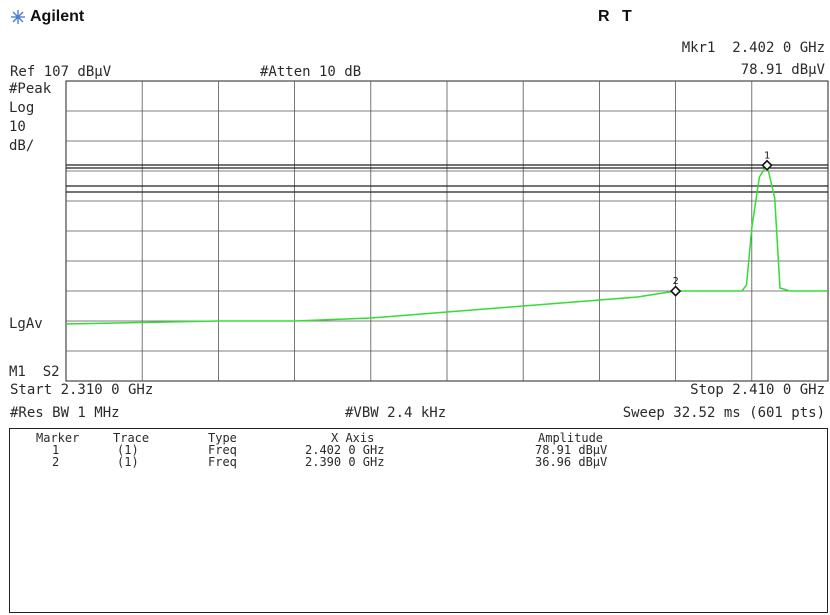  Describe the element at coordinates (676, 281) in the screenshot. I see `marker-2-label: 2` at that location.